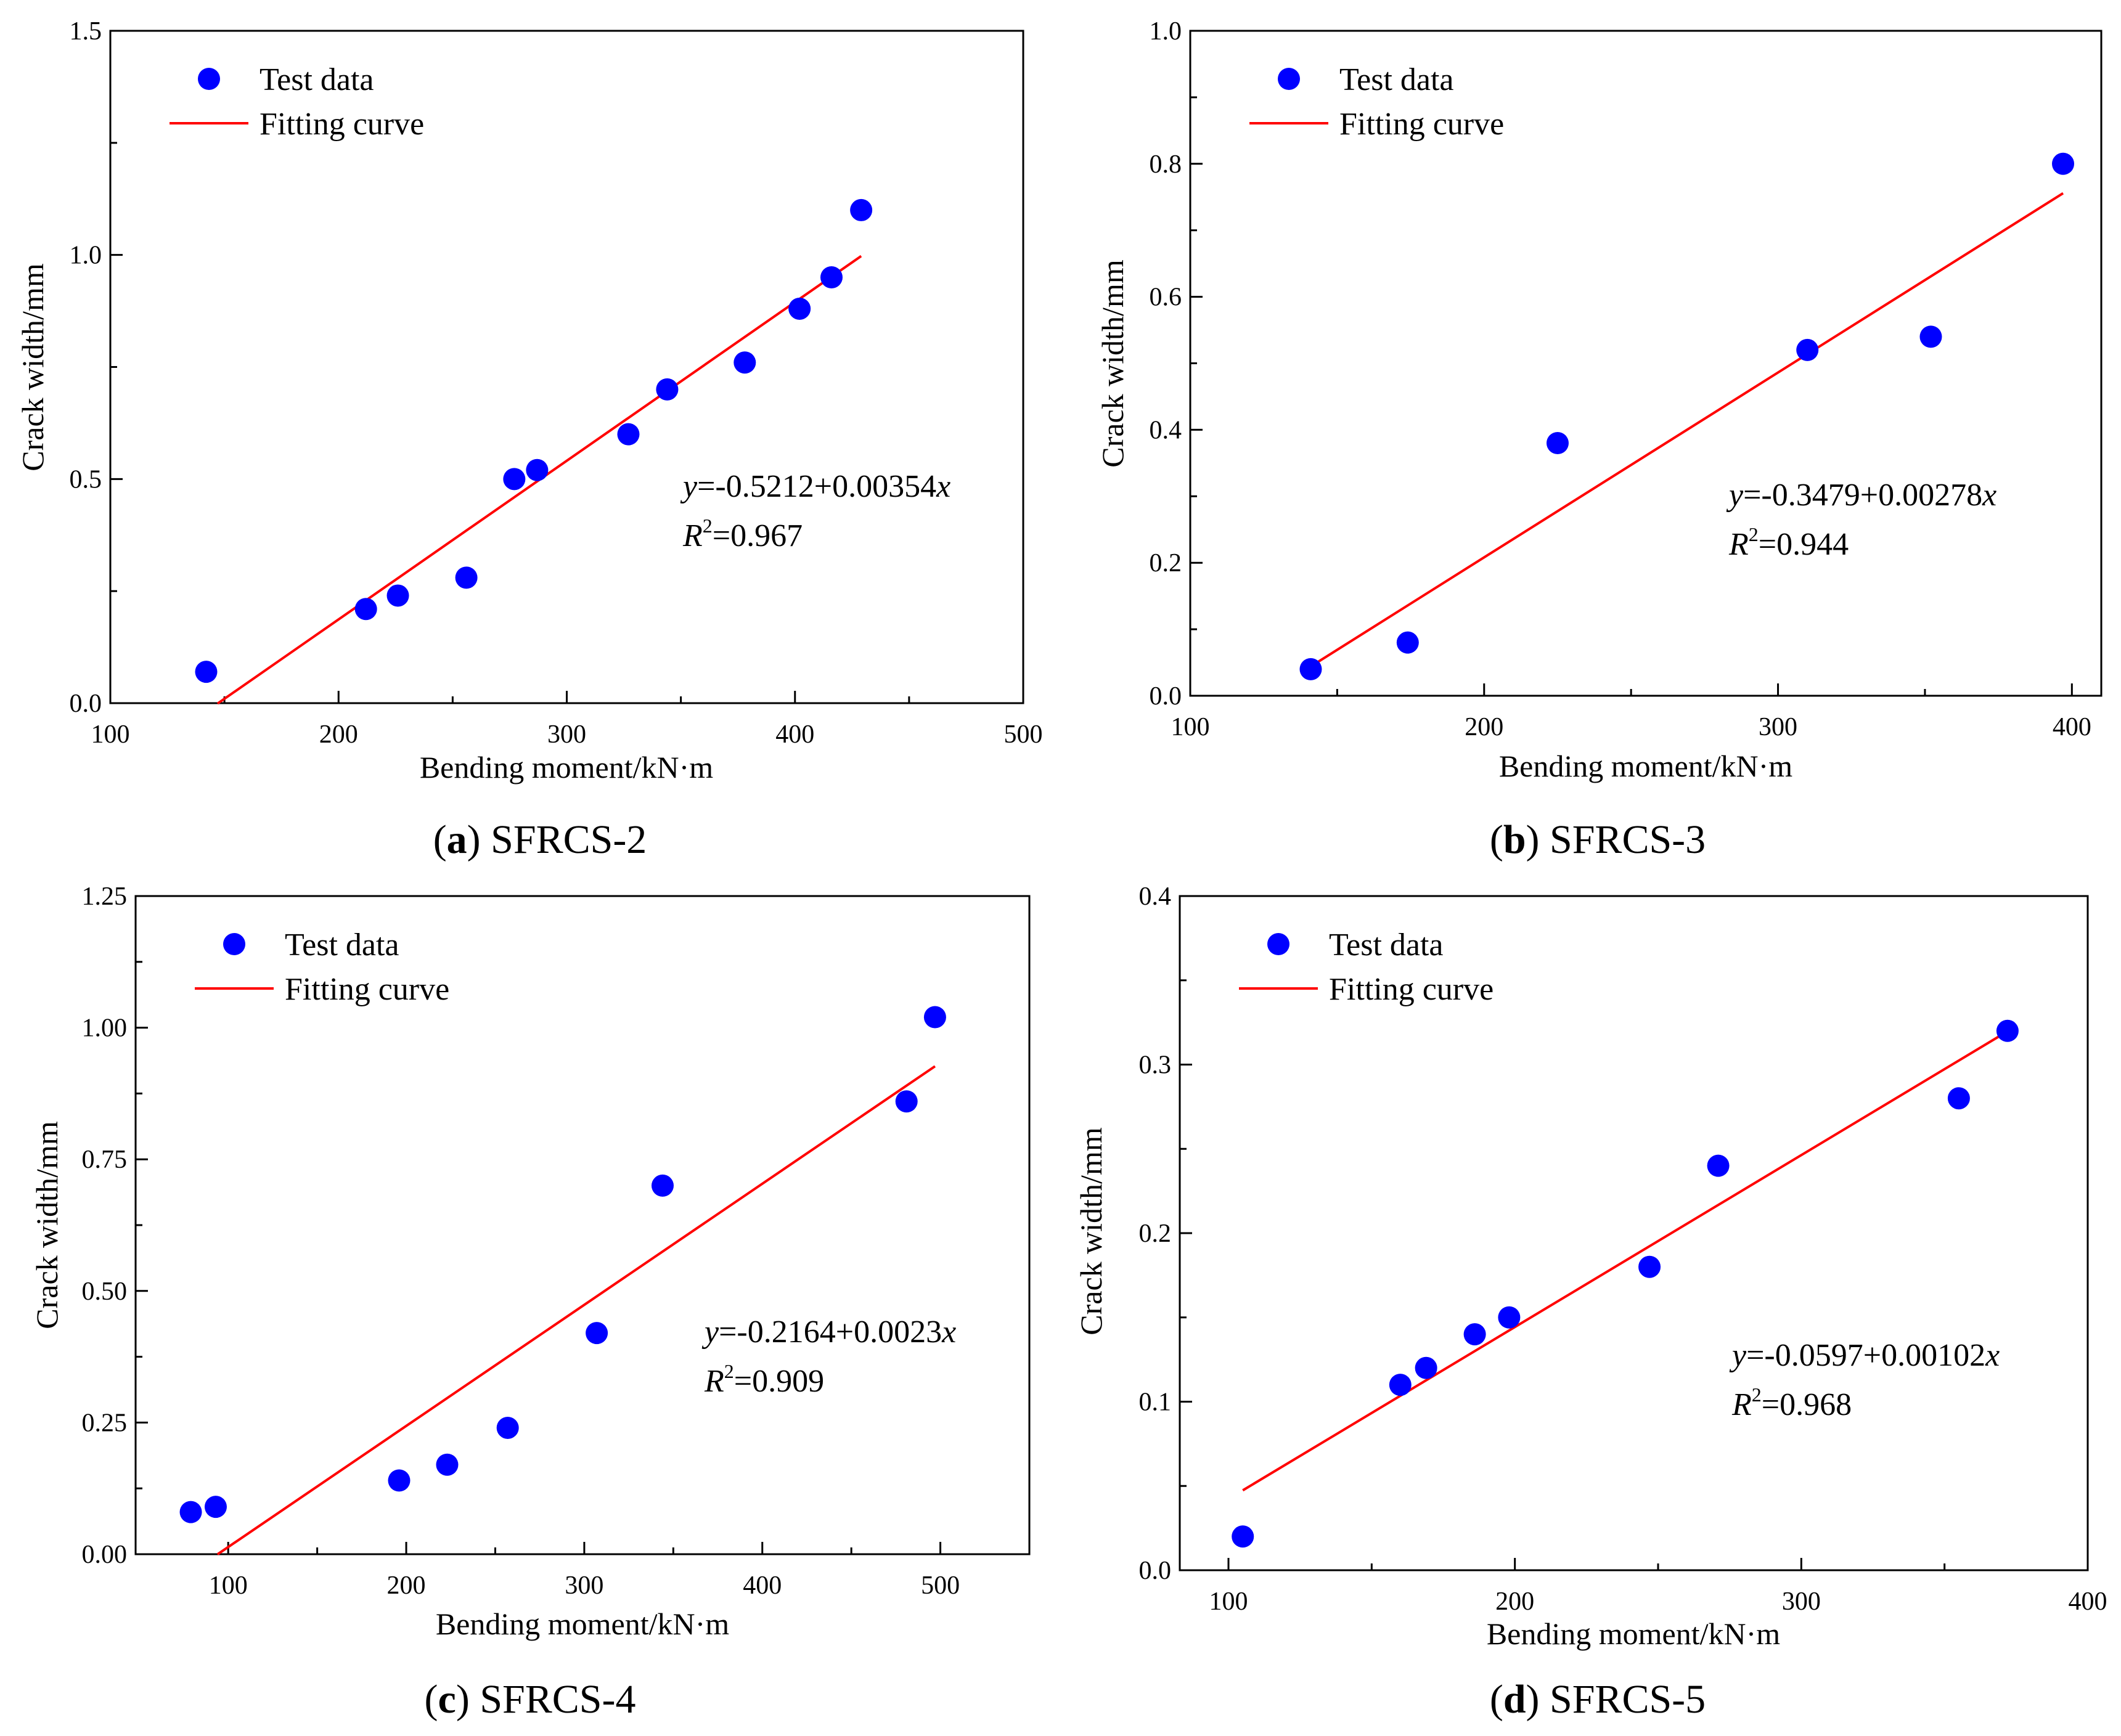  What do you see at coordinates (1396, 80) in the screenshot?
I see `legend-test-data-b: Test data` at bounding box center [1396, 80].